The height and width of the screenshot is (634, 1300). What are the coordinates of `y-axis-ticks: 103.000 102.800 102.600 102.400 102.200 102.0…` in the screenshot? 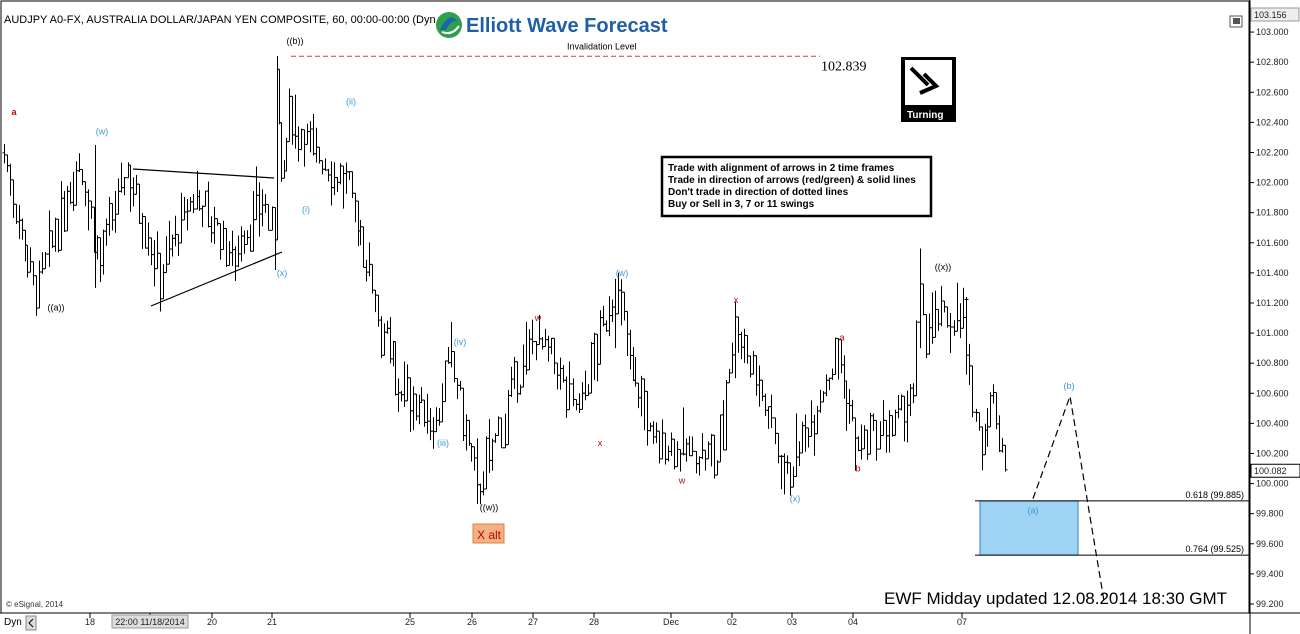 It's located at (1269, 318).